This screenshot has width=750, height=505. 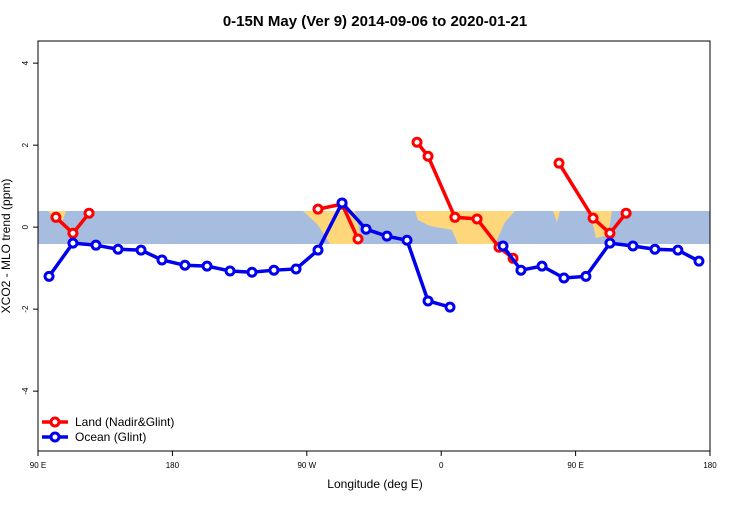 I want to click on y-tick-label: 2, so click(x=25, y=144).